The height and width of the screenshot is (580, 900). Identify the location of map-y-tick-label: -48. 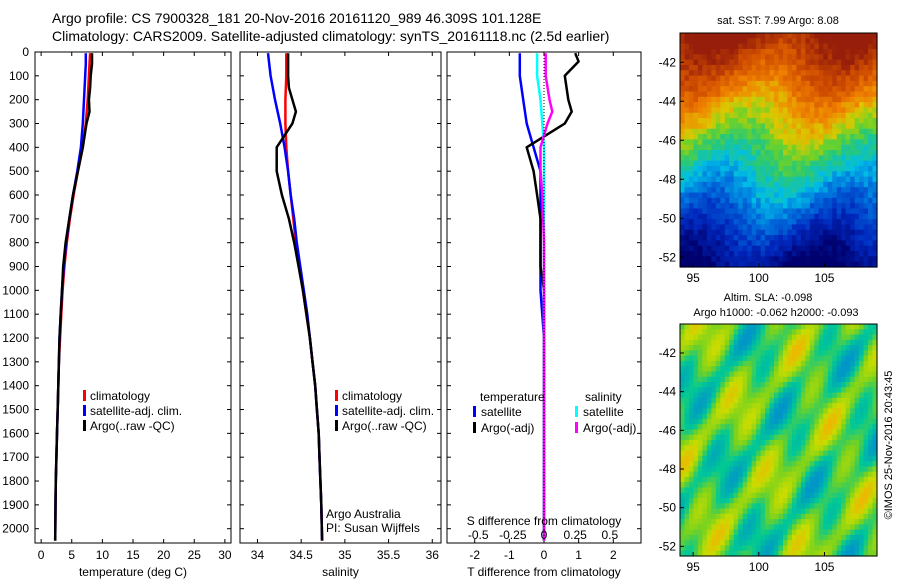
(668, 469).